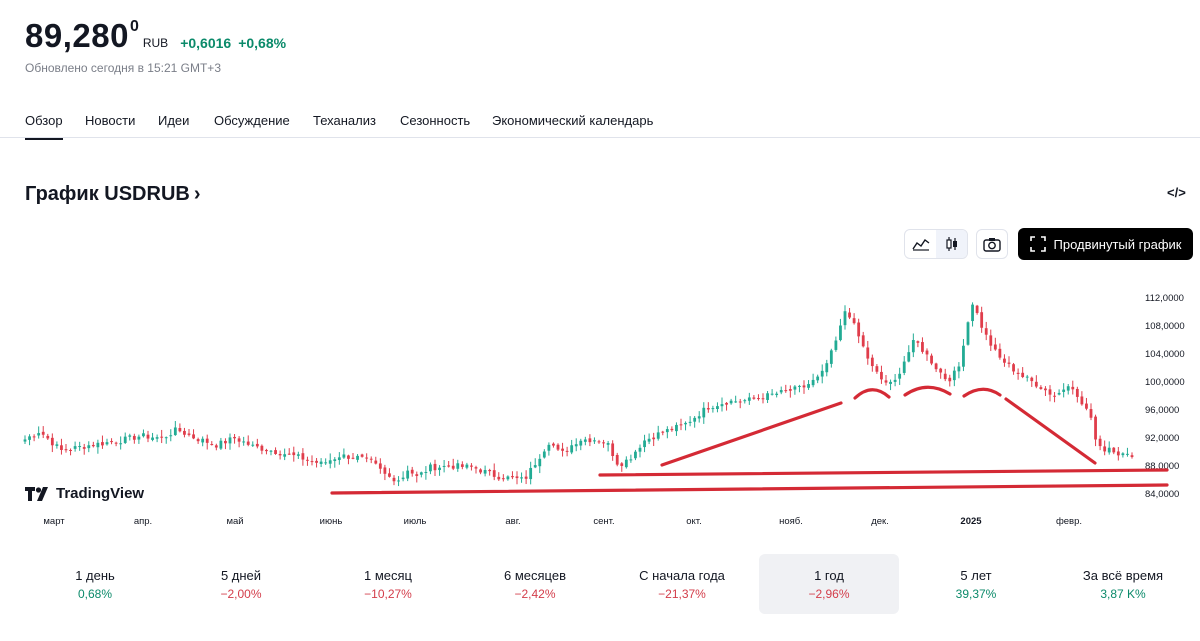 This screenshot has height=641, width=1200. What do you see at coordinates (1069, 521) in the screenshot?
I see `x-tick-label: февр.` at bounding box center [1069, 521].